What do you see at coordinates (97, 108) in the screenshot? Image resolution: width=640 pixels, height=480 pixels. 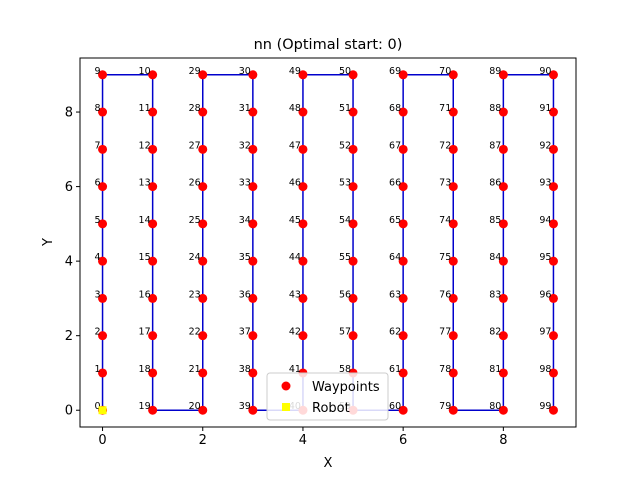 I see `waypoint-label: 8` at bounding box center [97, 108].